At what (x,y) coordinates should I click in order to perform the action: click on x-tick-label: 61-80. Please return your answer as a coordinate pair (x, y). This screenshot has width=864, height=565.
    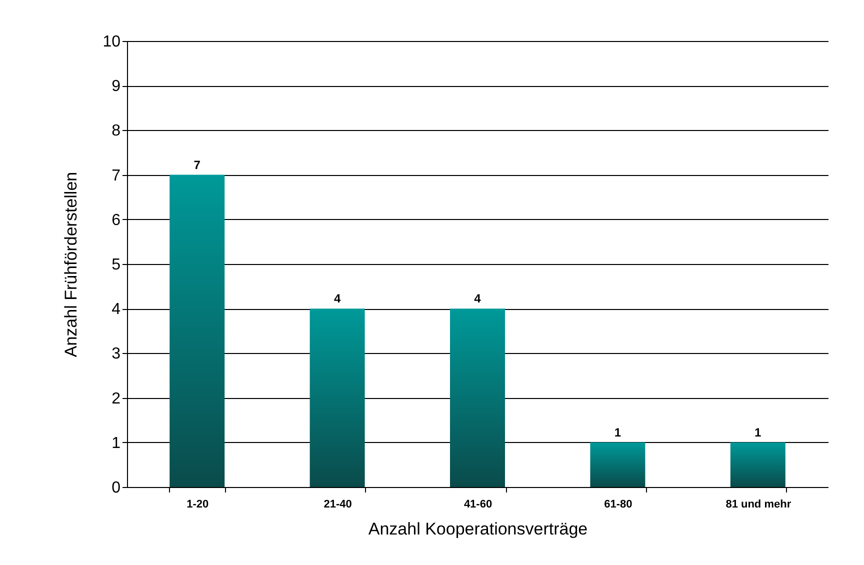
    Looking at the image, I should click on (618, 504).